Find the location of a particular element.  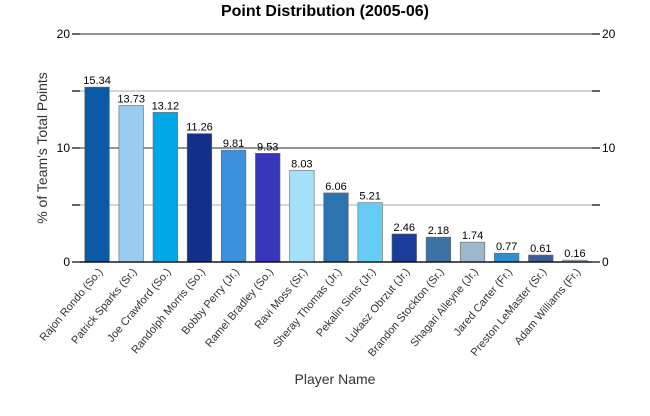

x-axis-label: Player Name is located at coordinates (335, 379).